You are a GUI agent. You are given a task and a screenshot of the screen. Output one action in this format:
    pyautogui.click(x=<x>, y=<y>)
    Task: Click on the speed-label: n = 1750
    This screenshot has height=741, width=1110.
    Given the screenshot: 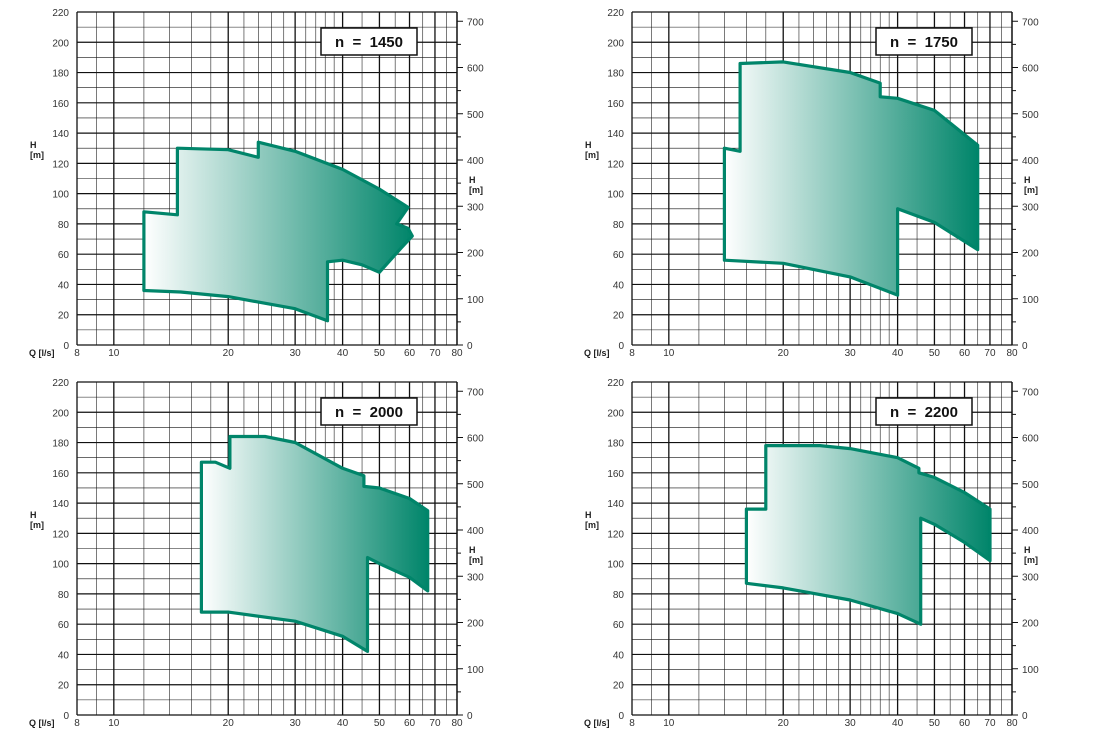 What is the action you would take?
    pyautogui.click(x=924, y=42)
    